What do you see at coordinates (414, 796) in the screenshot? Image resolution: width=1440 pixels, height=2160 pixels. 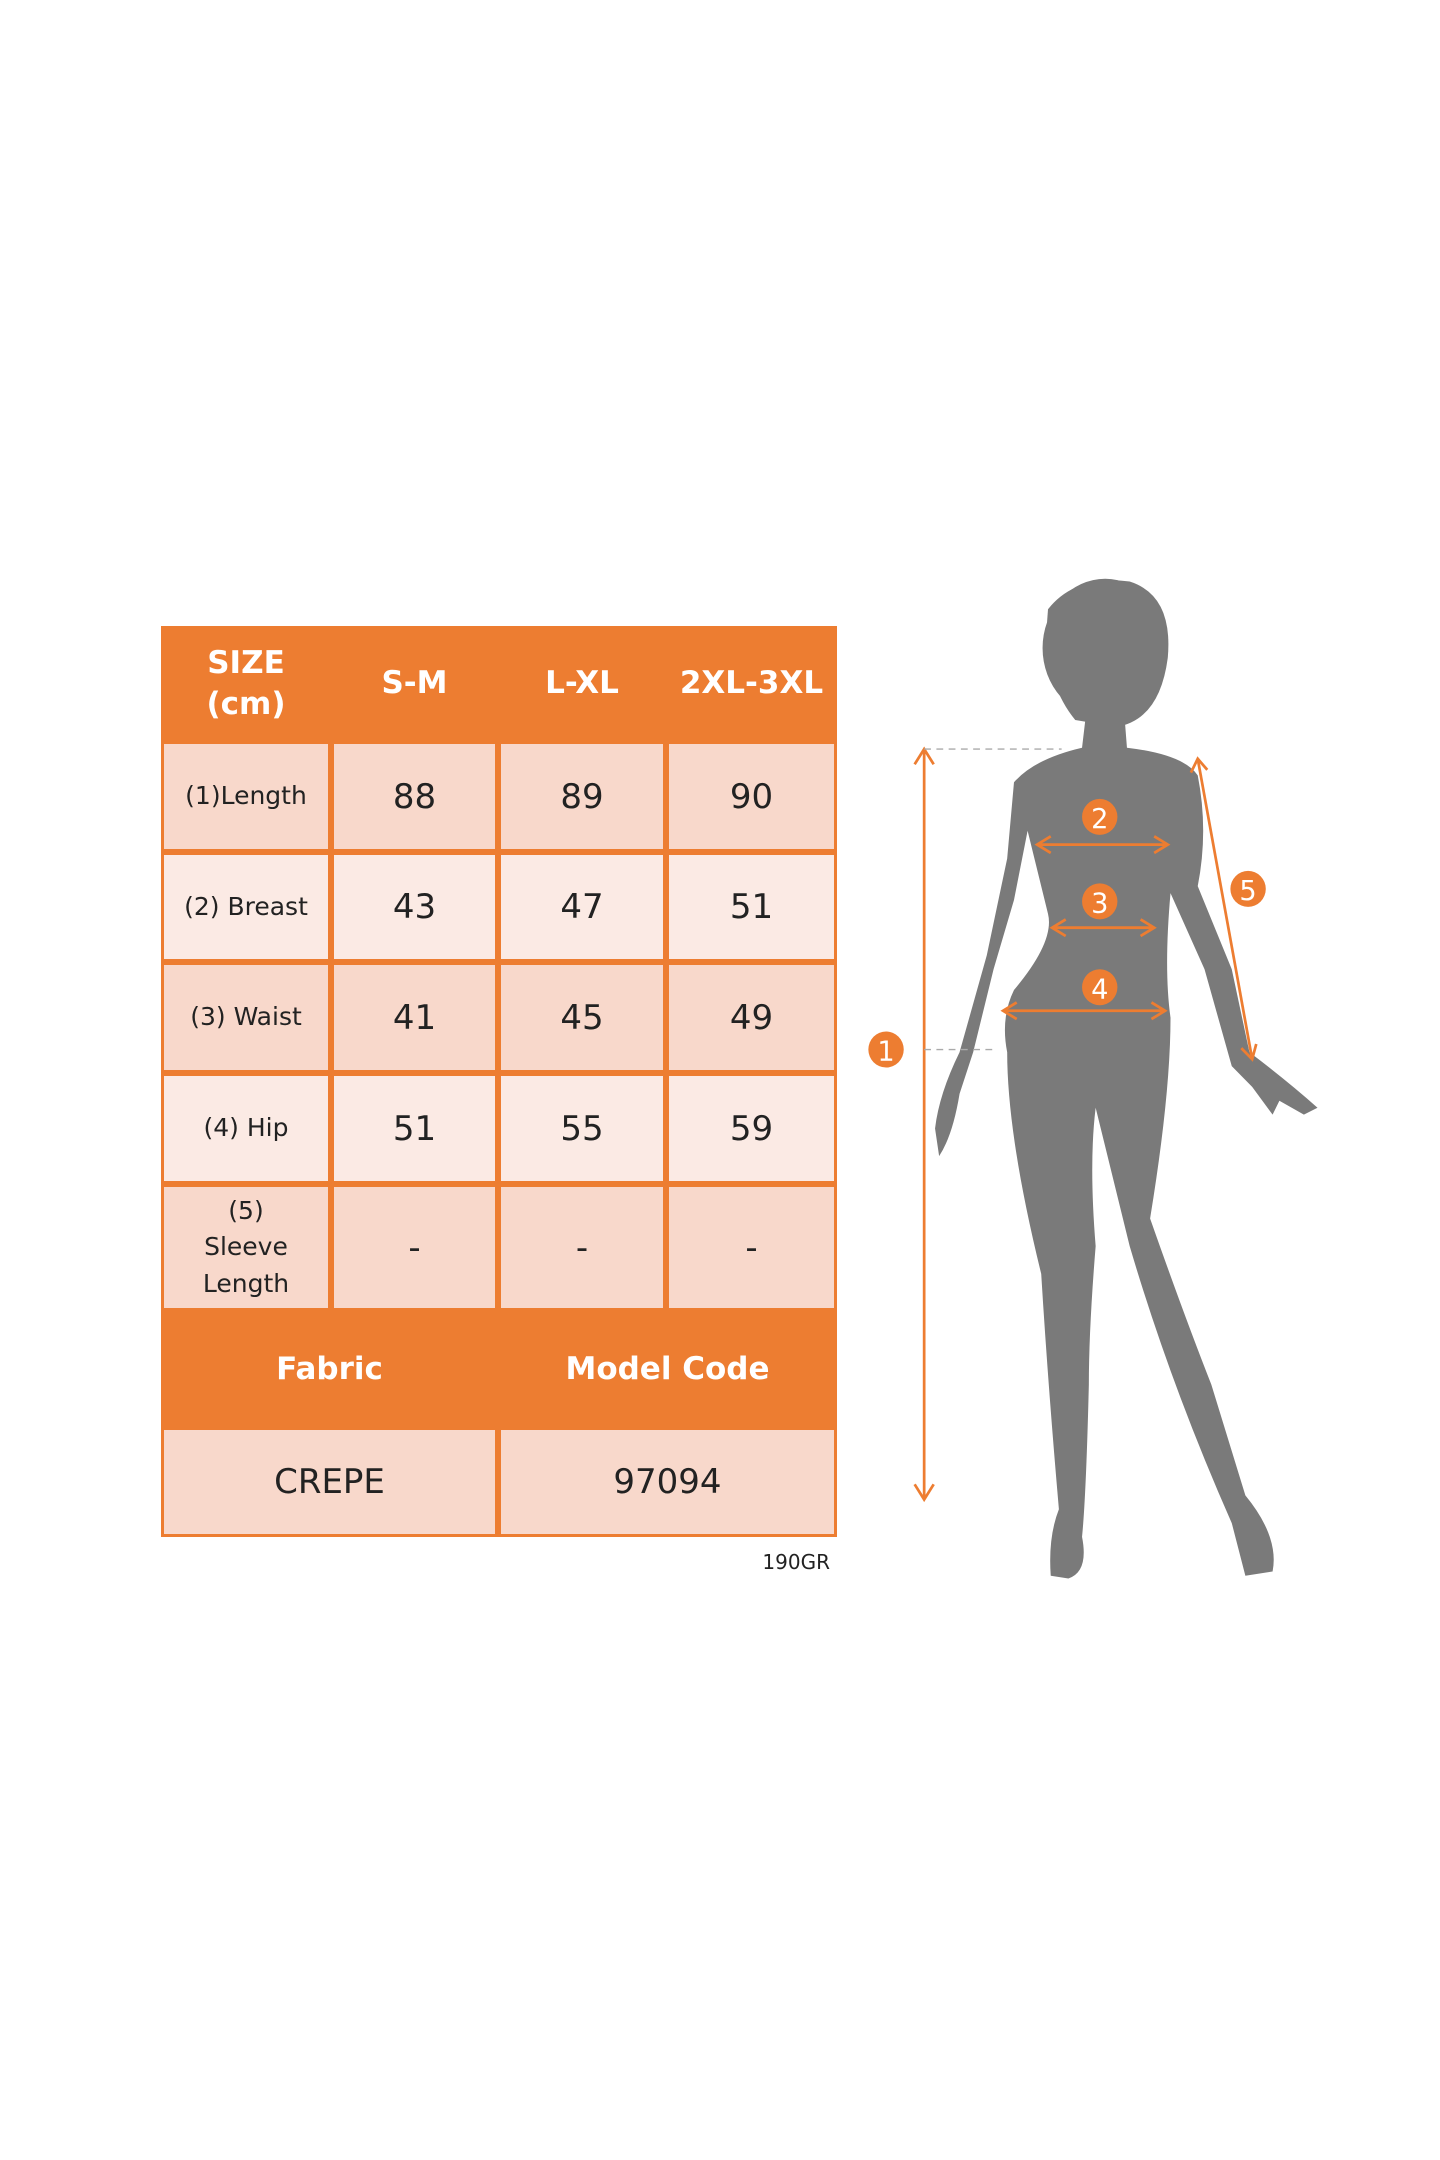 I see `measurement-value: 88` at bounding box center [414, 796].